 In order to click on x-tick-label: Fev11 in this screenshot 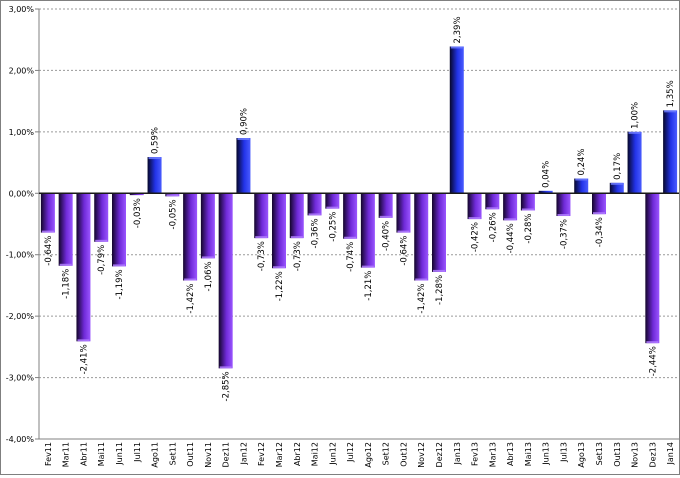, I will do `click(48, 454)`.